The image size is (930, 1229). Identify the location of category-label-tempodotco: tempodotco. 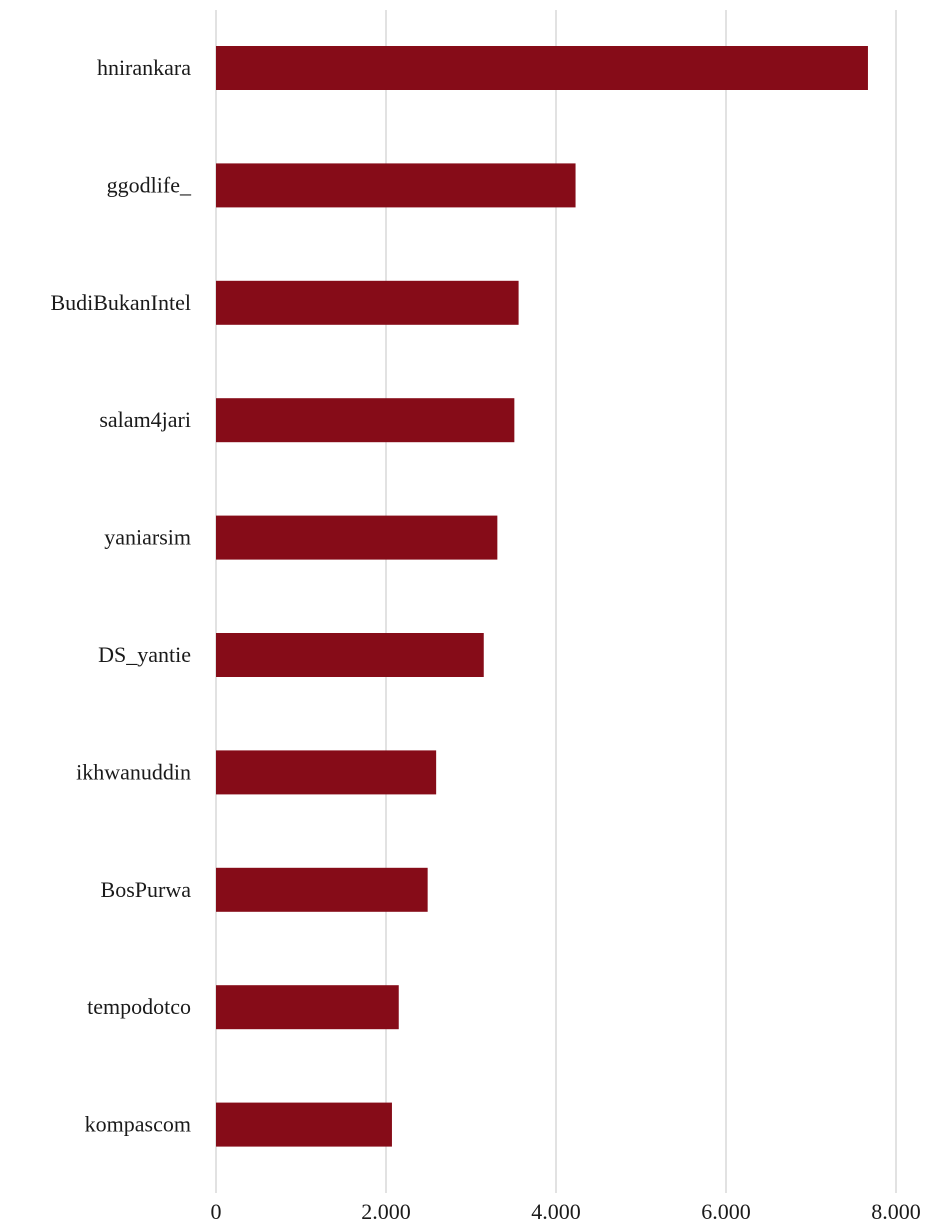
(139, 1006).